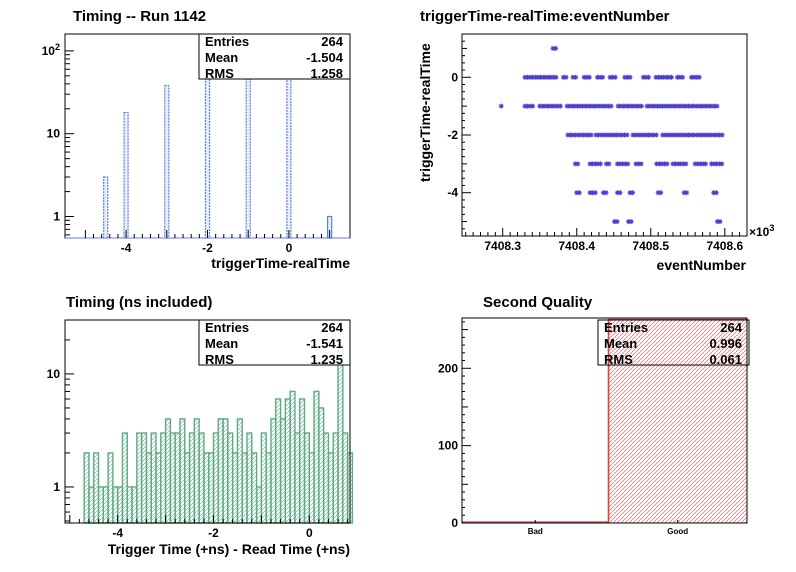 This screenshot has width=796, height=572. I want to click on y-tick-label: 100, so click(448, 446).